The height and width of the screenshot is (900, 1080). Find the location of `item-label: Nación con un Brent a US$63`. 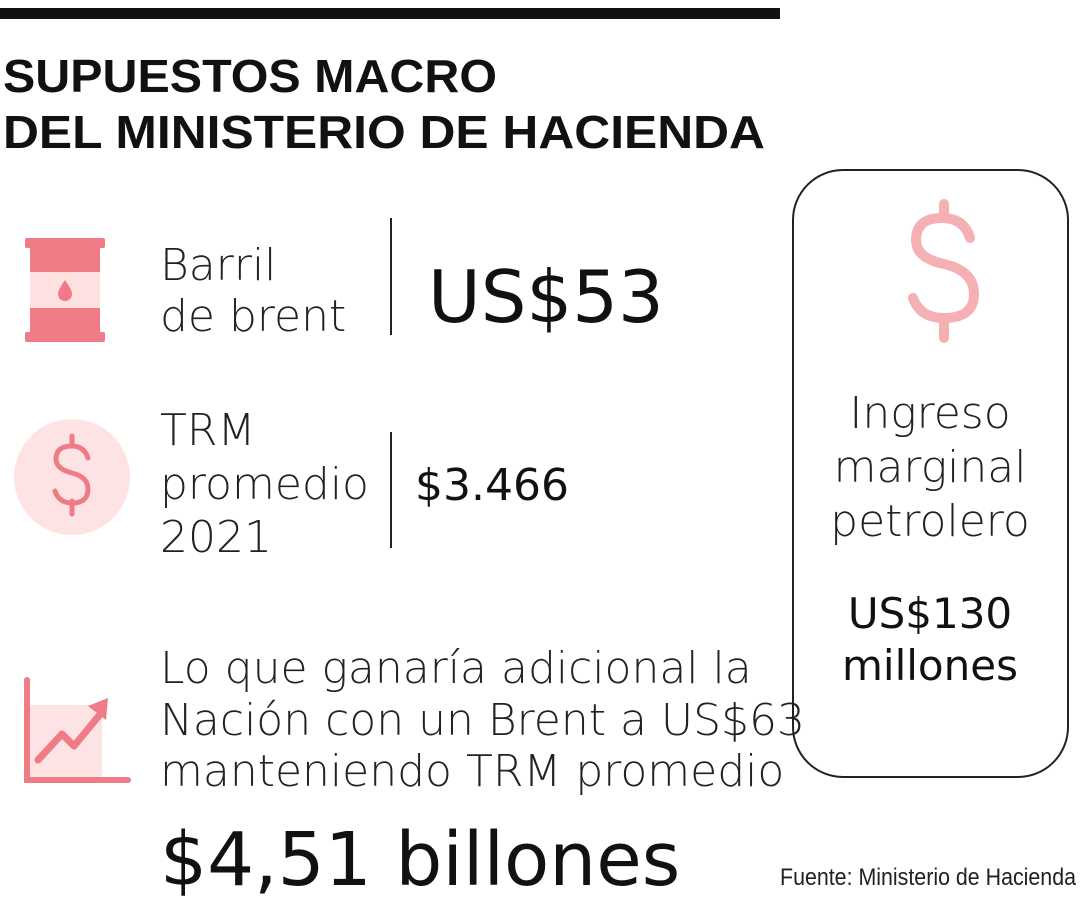

item-label: Nación con un Brent a US$63 is located at coordinates (482, 720).